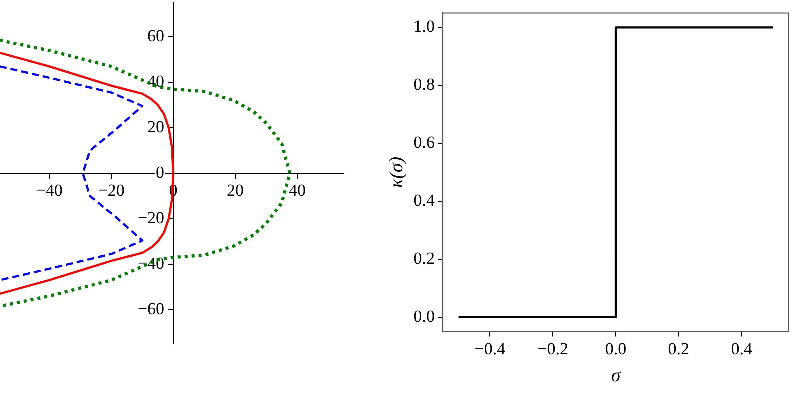 This screenshot has height=394, width=793. What do you see at coordinates (425, 84) in the screenshot?
I see `y-tick-label: 0.8` at bounding box center [425, 84].